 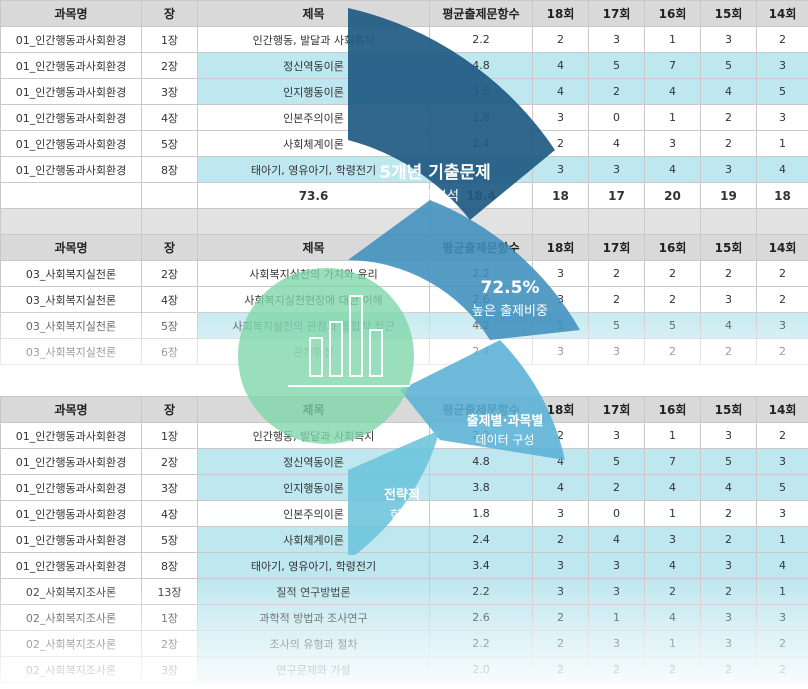 I want to click on summary-cell: 19, so click(x=728, y=195).